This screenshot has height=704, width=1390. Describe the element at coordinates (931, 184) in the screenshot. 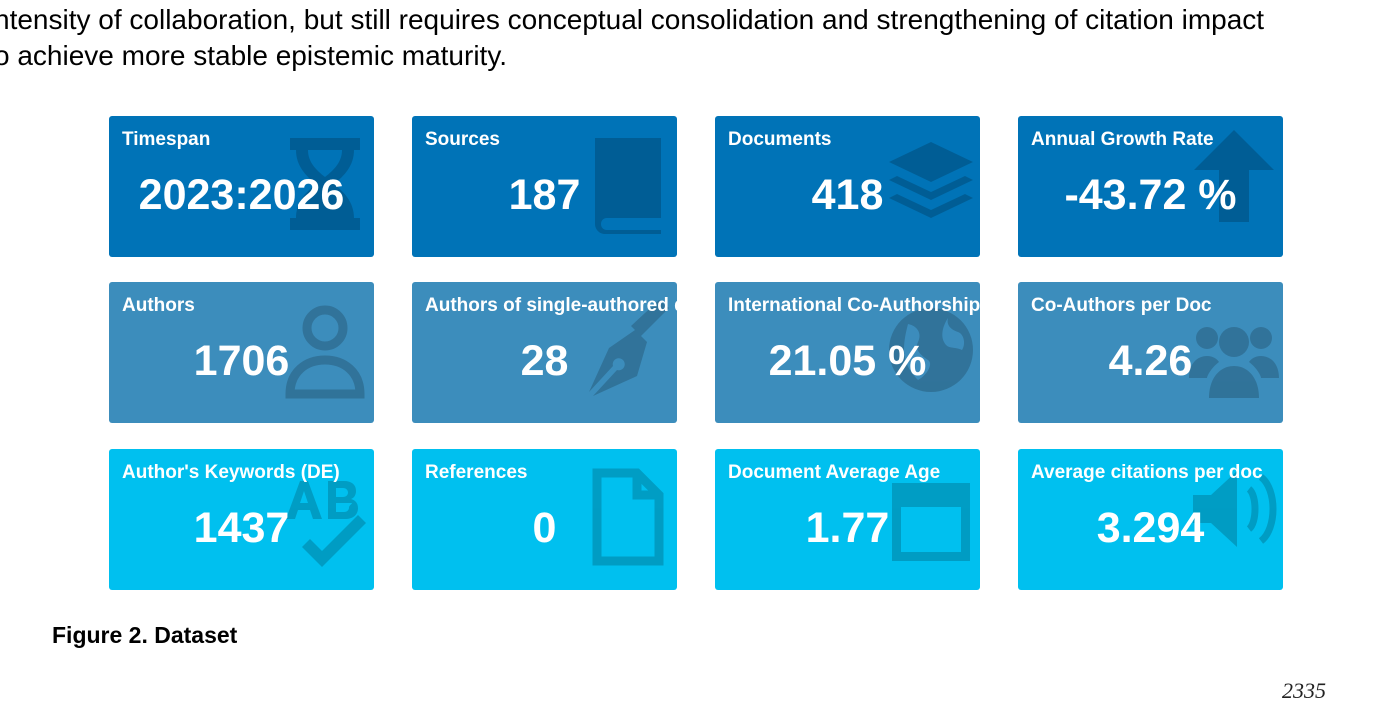

I see `layers-icon` at that location.